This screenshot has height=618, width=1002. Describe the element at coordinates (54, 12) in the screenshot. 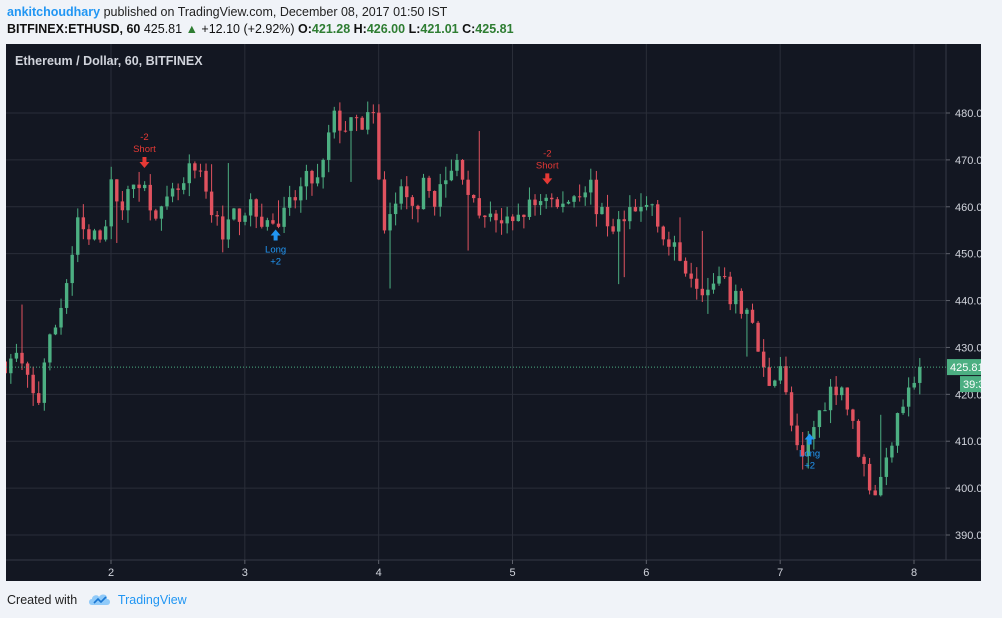

I see `author-link: ankitchoudhary` at that location.